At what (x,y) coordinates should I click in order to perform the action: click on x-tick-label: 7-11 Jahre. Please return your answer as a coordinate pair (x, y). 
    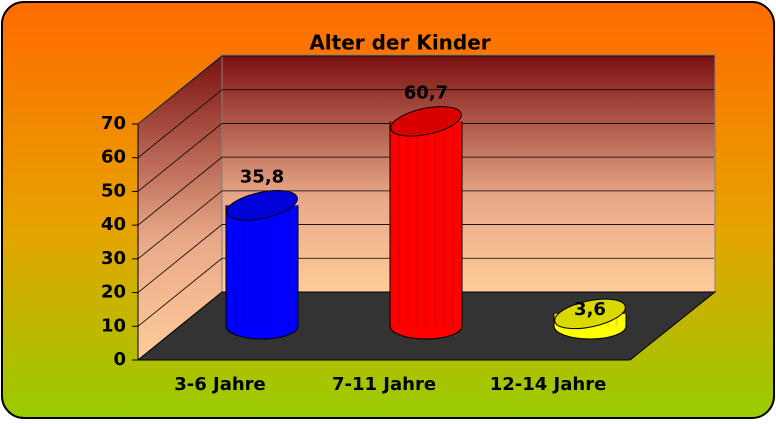
    Looking at the image, I should click on (384, 384).